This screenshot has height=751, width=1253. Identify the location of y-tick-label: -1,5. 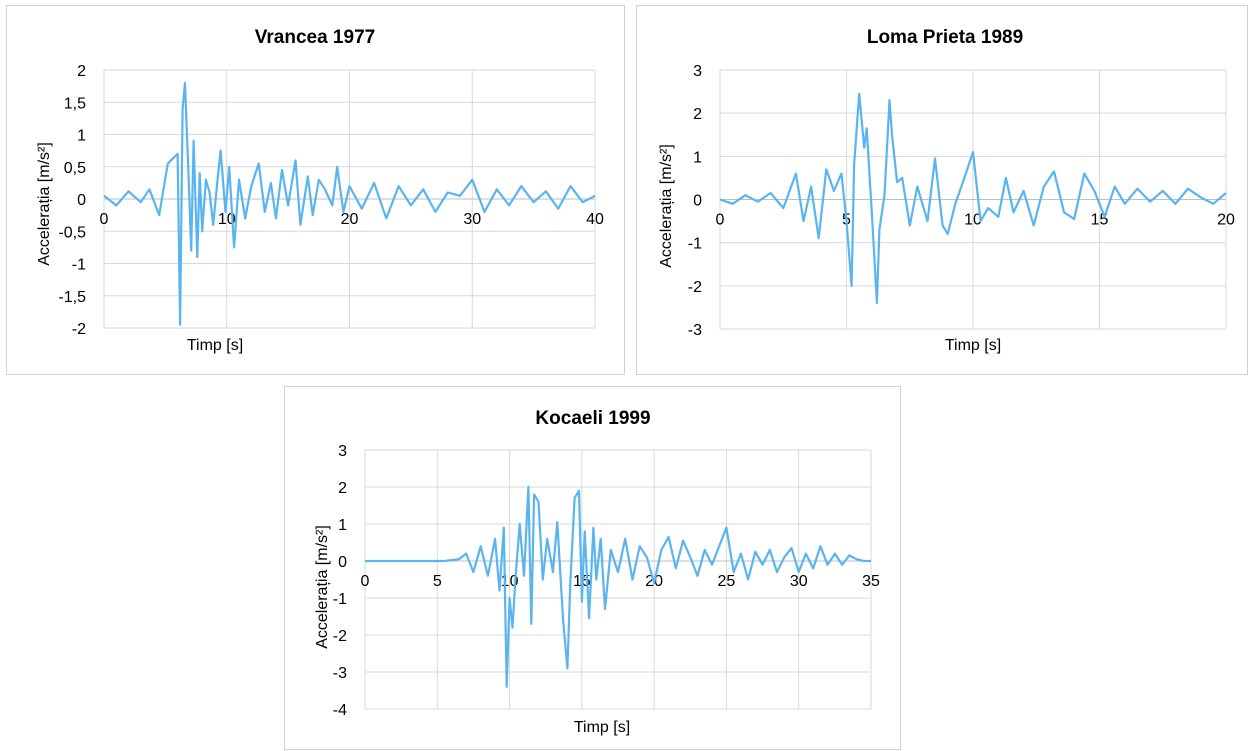
(72, 297).